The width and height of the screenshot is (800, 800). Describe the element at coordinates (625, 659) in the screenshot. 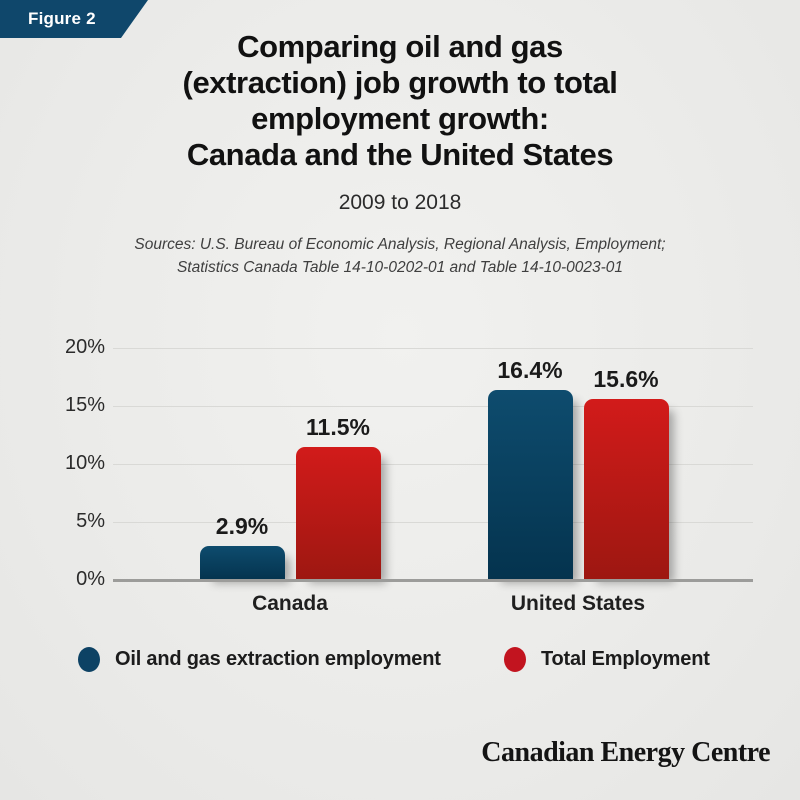

I see `legend-label-total-employment: Total Employment` at that location.